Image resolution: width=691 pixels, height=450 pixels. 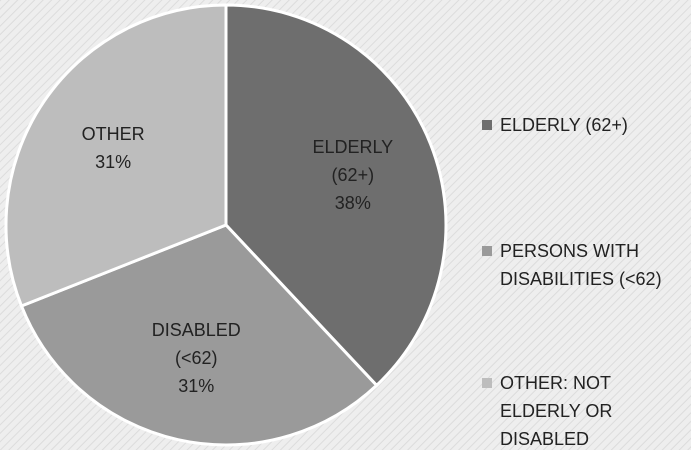 I want to click on legend-label: OTHER: NOT ELDERLY OR DISABLED, so click(x=556, y=411).